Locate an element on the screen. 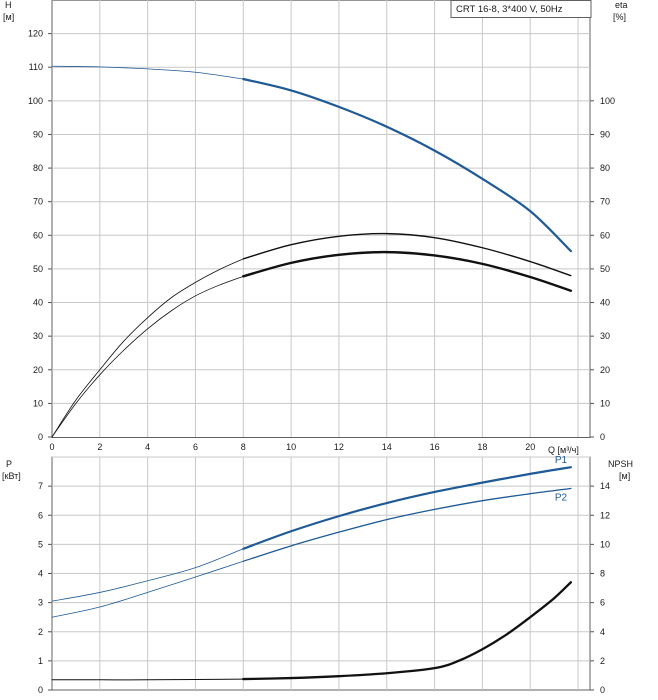 The image size is (658, 700). eta-lower-line is located at coordinates (407, 271).